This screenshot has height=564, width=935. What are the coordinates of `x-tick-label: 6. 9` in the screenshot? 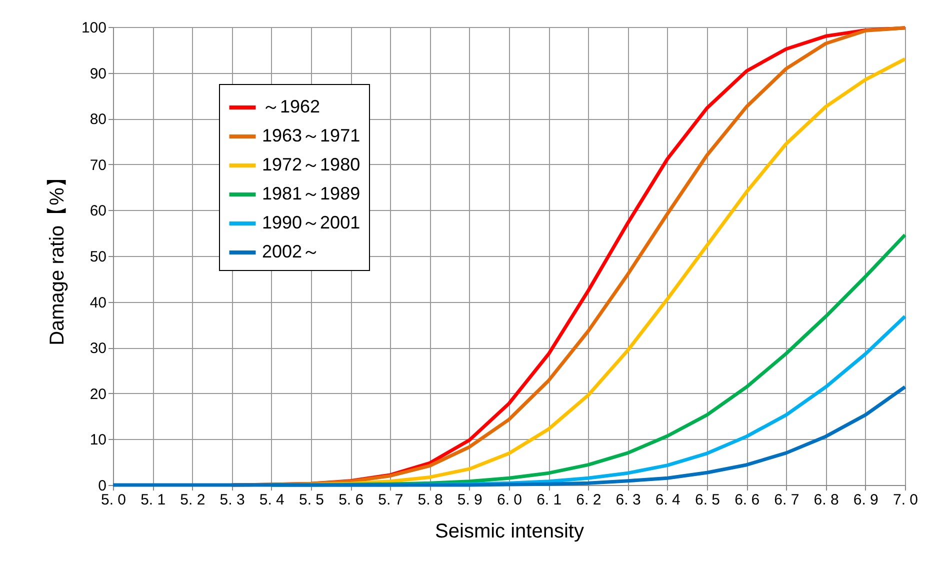 It's located at (865, 500).